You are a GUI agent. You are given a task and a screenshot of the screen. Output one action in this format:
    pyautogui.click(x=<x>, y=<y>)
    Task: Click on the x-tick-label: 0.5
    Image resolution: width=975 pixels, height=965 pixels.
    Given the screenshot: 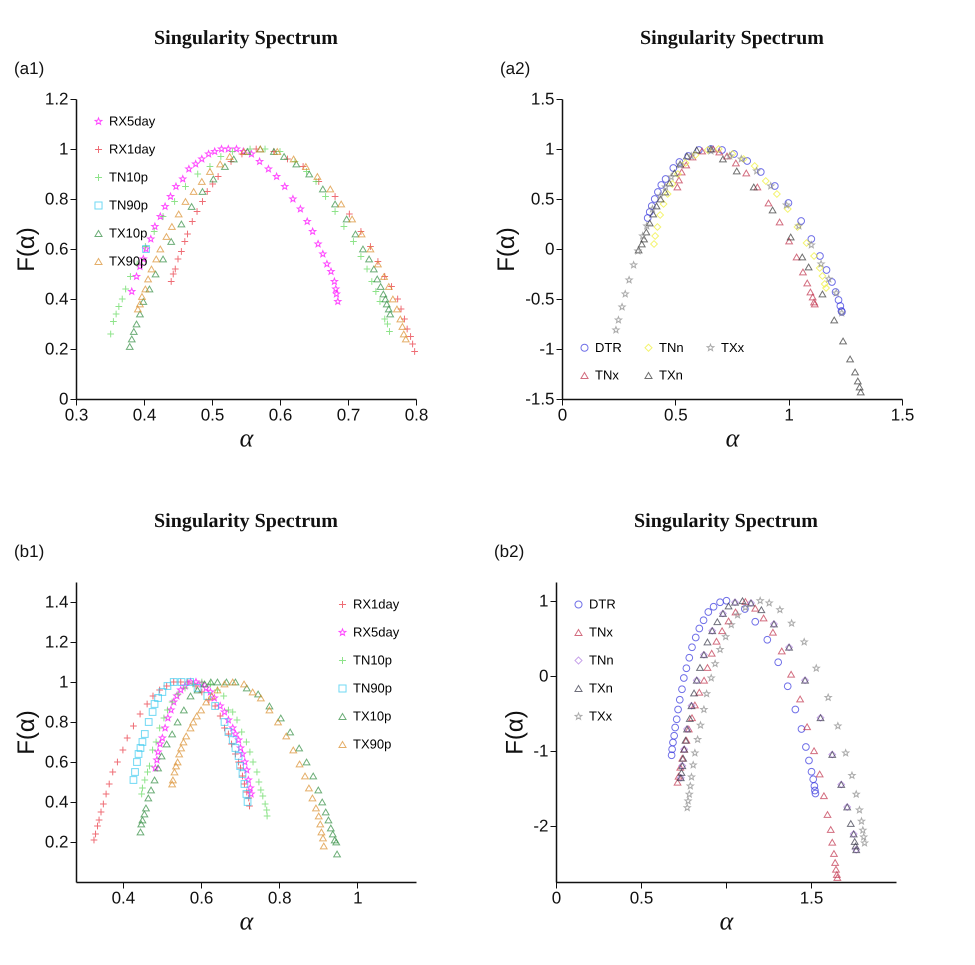 What is the action you would take?
    pyautogui.click(x=676, y=415)
    